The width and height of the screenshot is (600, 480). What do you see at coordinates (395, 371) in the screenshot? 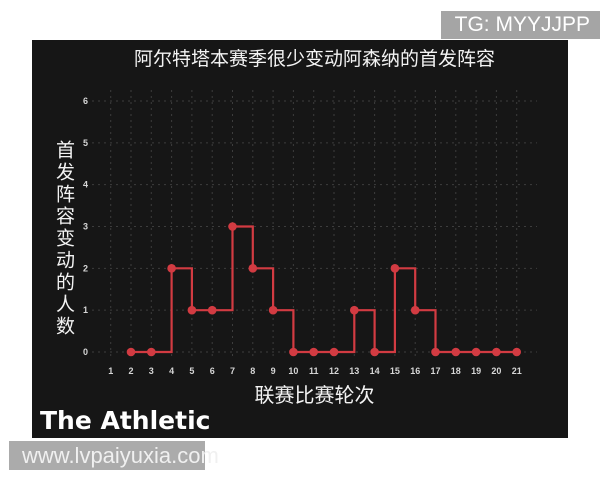
I see `svg-text: 15` at bounding box center [395, 371].